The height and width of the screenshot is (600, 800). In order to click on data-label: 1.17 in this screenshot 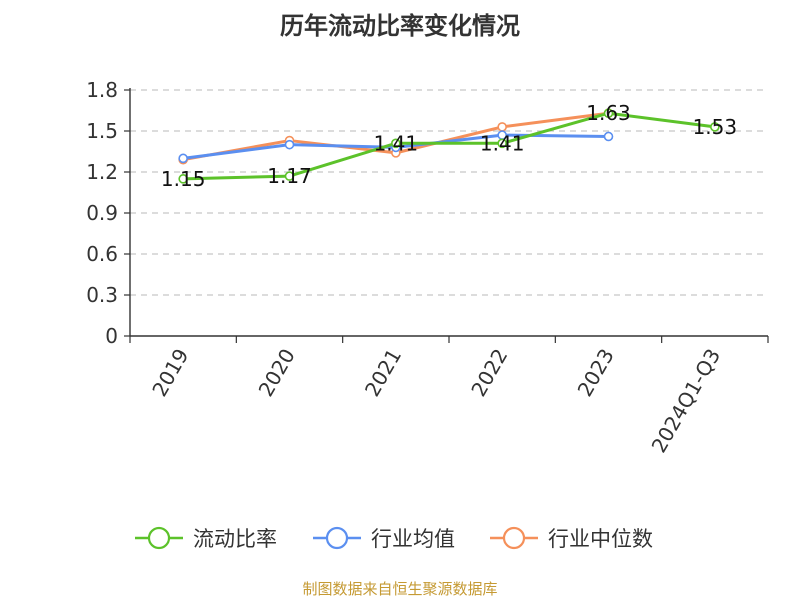, I will do `click(289, 176)`.